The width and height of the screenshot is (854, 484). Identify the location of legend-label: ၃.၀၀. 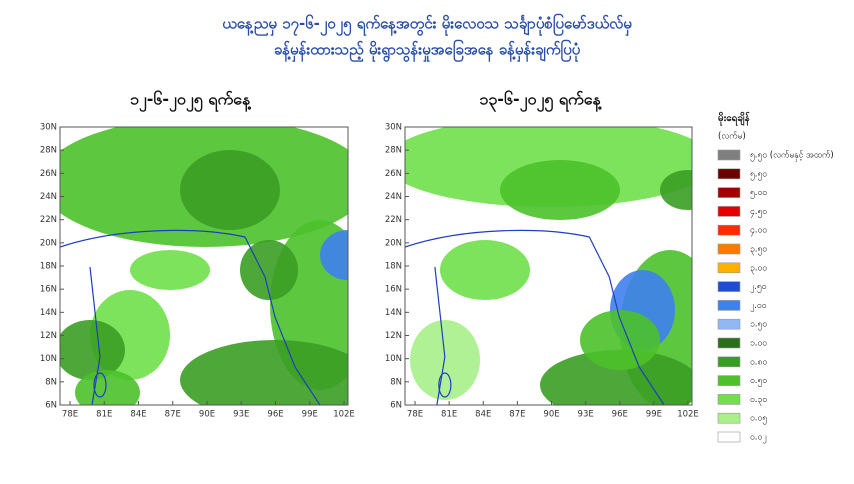
(758, 268).